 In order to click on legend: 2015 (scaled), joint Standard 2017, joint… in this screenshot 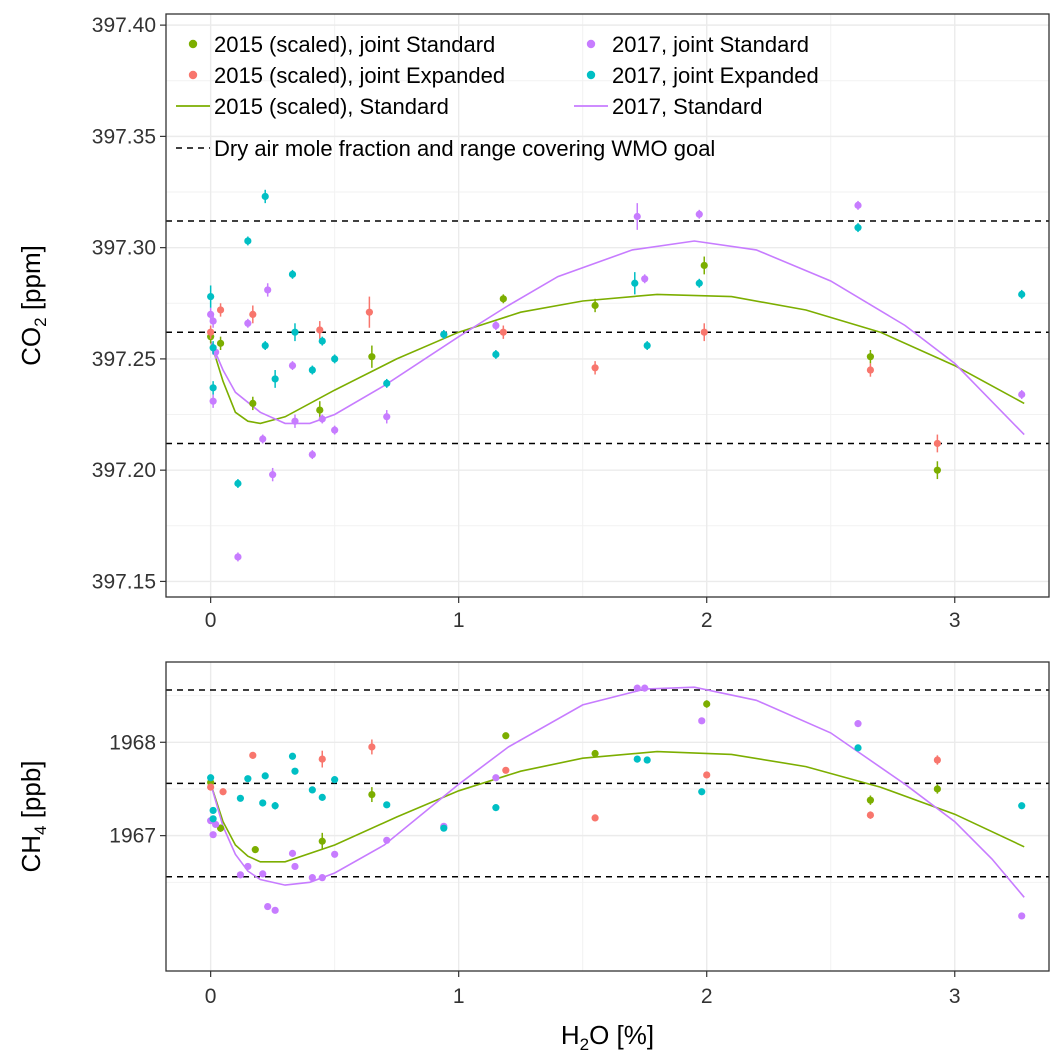, I will do `click(497, 96)`.